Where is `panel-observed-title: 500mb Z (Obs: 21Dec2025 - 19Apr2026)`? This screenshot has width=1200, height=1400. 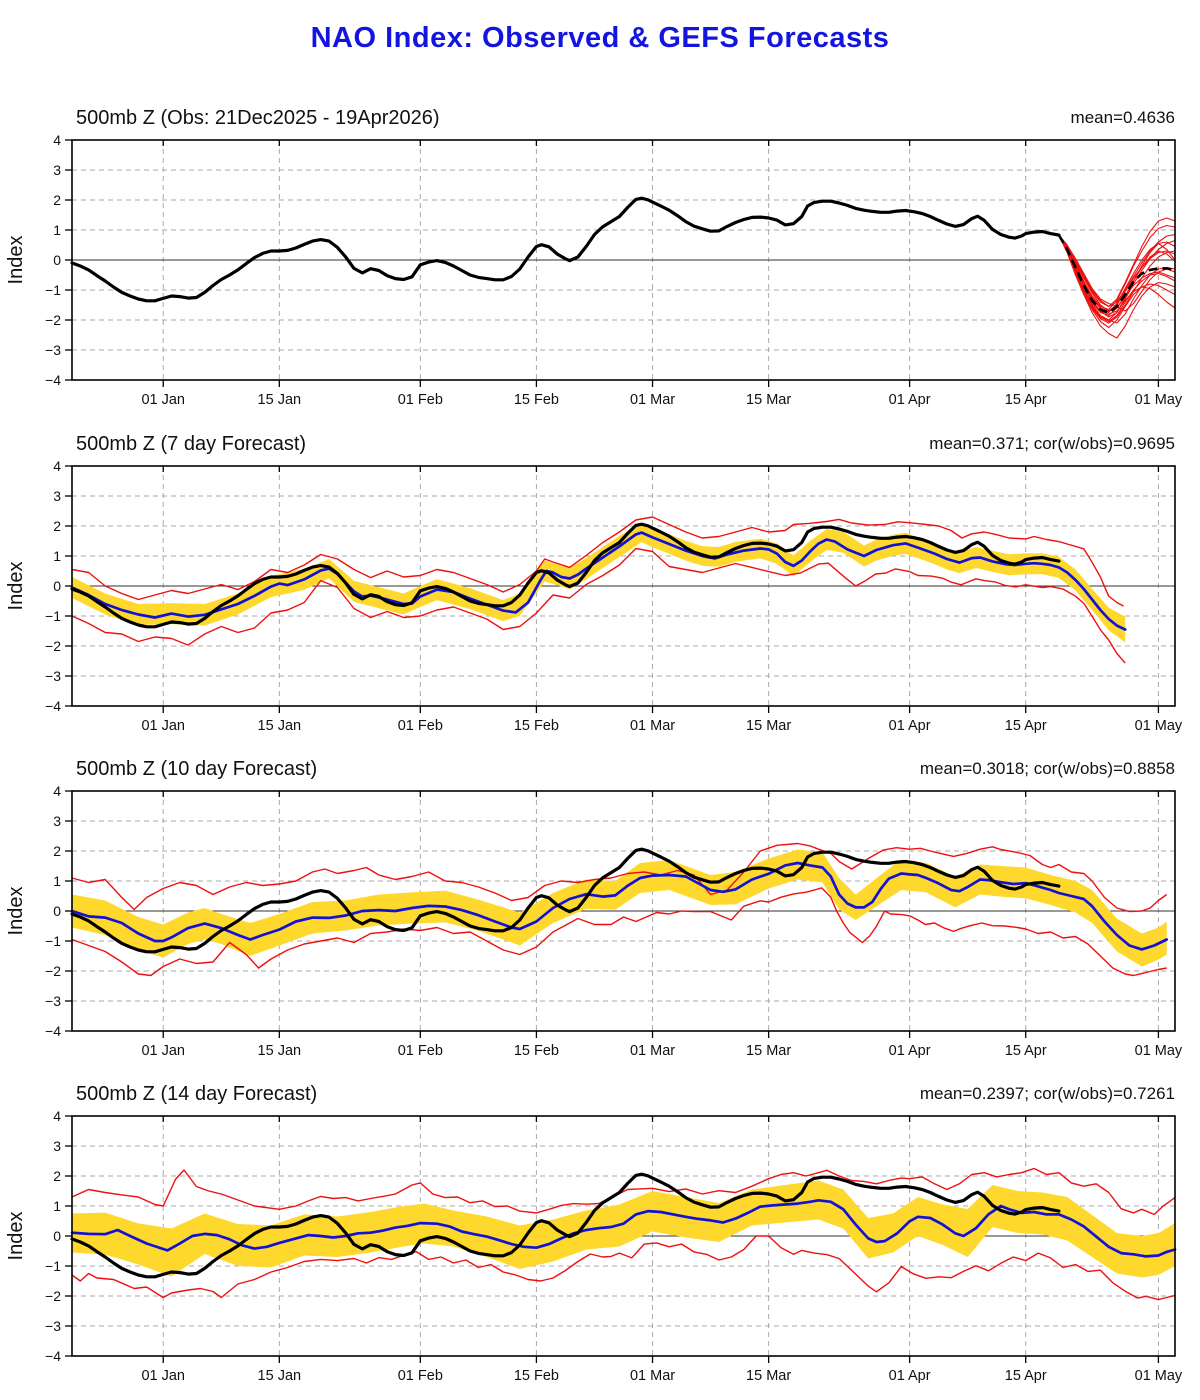 panel-observed-title: 500mb Z (Obs: 21Dec2025 - 19Apr2026) is located at coordinates (258, 118).